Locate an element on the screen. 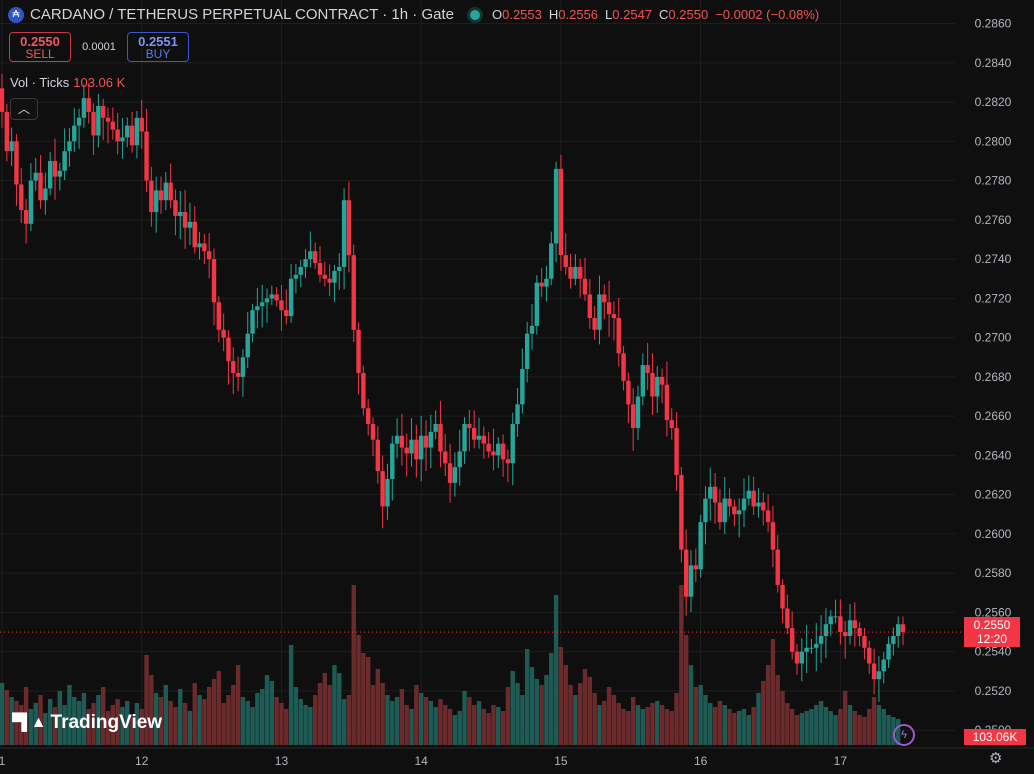 This screenshot has width=1034, height=774. y-tick-label: 0.2820 is located at coordinates (993, 102).